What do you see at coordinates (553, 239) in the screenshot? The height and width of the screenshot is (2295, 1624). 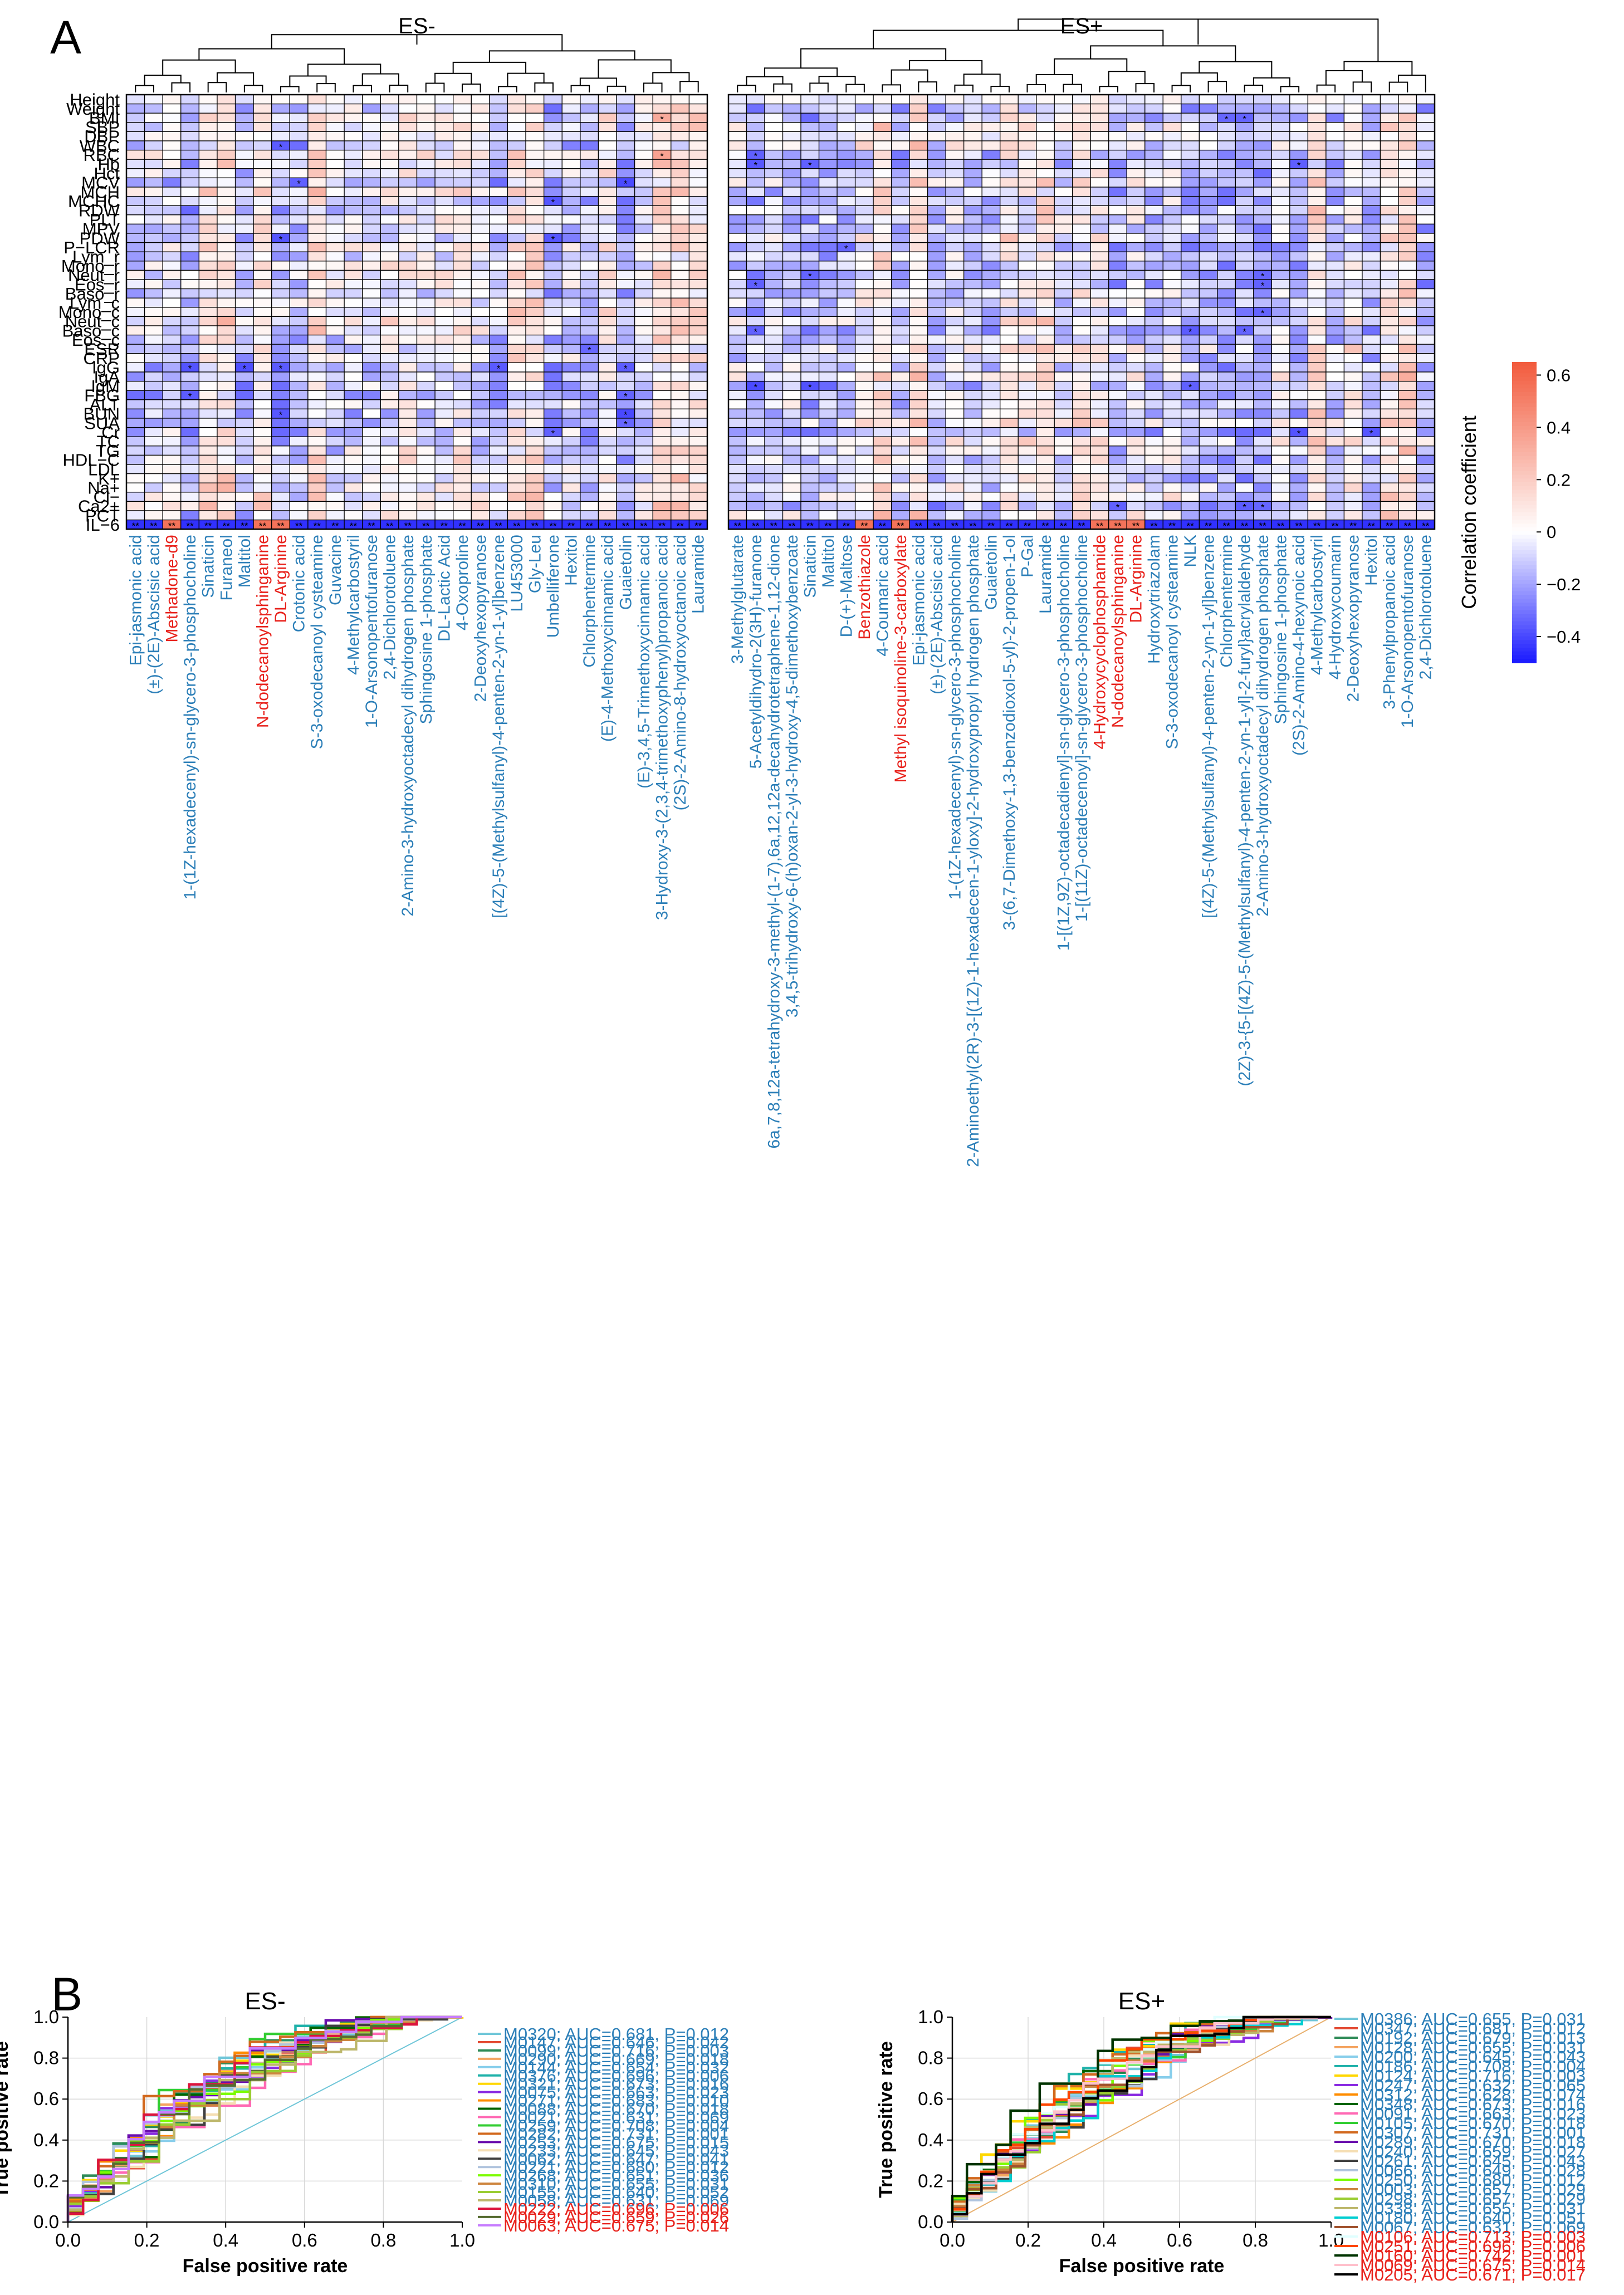 I see `significance-mark: *` at bounding box center [553, 239].